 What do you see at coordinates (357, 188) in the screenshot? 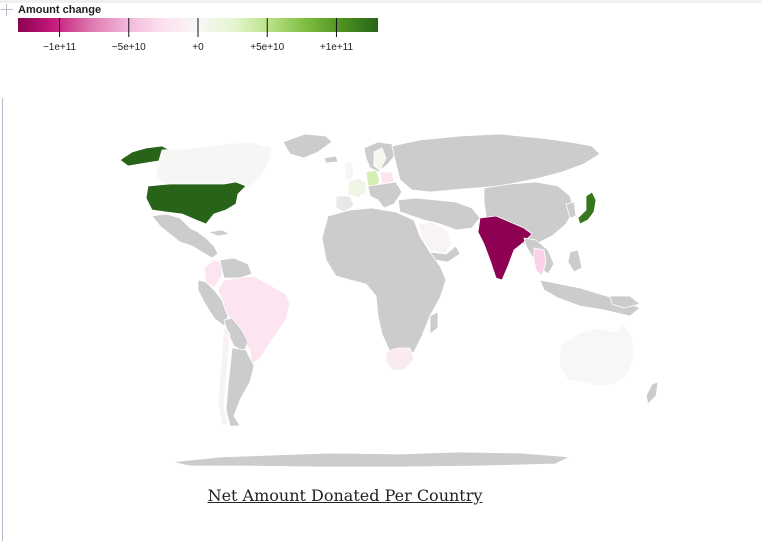
I see `region-france` at bounding box center [357, 188].